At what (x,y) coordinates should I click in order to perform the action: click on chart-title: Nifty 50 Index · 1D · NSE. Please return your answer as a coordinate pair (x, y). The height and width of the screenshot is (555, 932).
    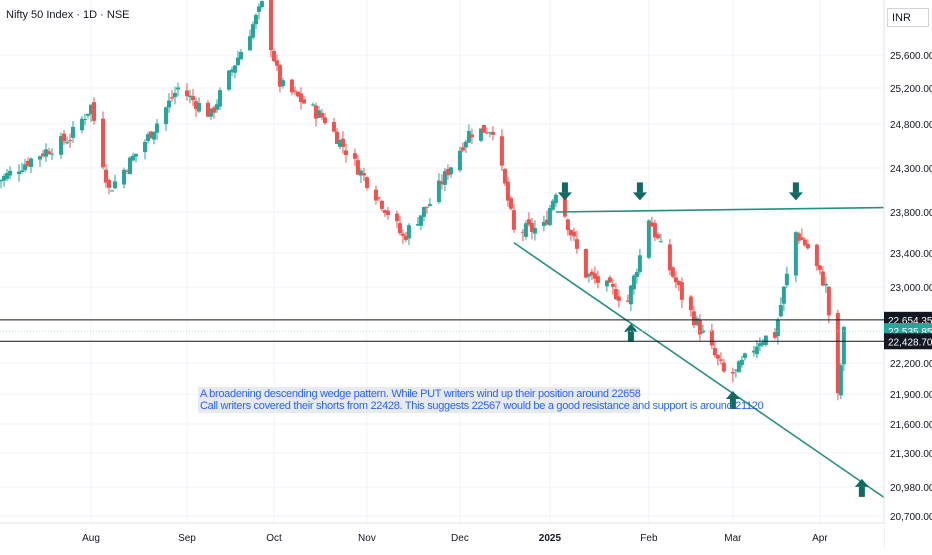
    Looking at the image, I should click on (68, 15).